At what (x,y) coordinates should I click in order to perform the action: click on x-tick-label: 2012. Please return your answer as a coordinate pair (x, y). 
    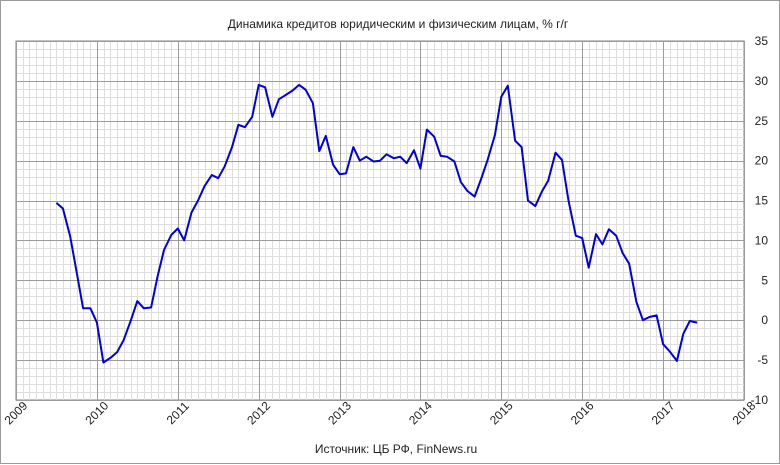
    Looking at the image, I should click on (258, 412).